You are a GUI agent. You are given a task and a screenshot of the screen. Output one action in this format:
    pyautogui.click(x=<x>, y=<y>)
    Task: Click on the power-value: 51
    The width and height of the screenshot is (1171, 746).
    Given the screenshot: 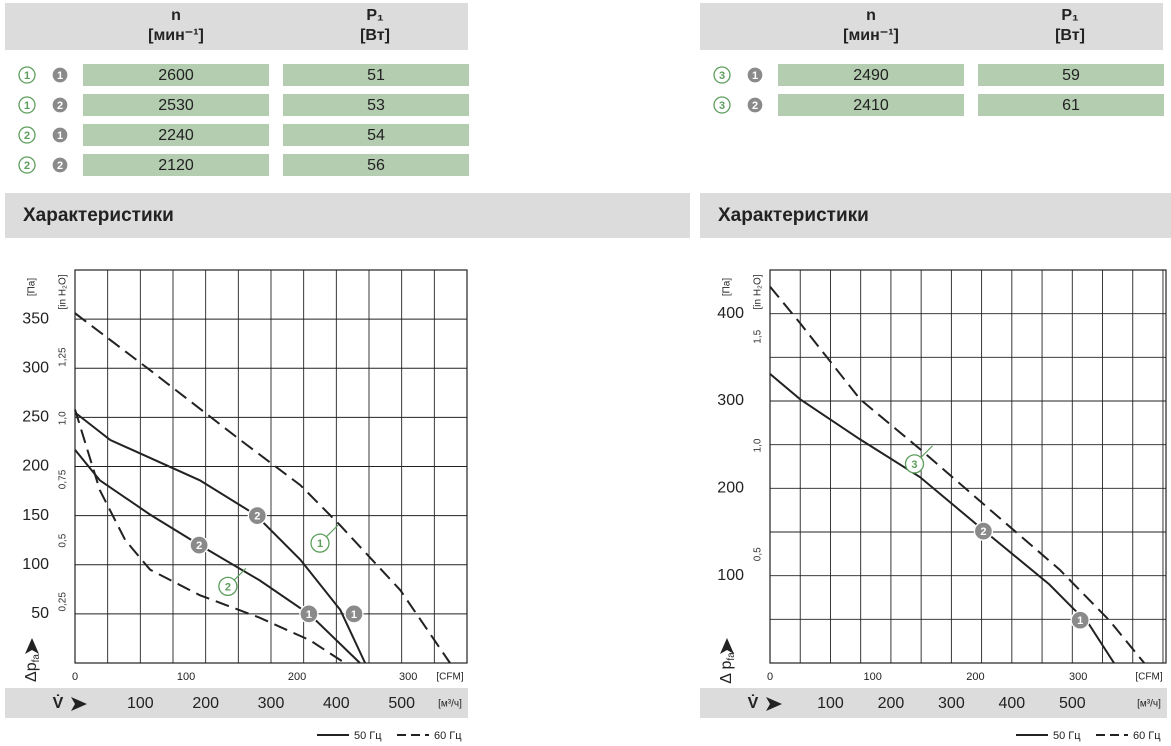 What is the action you would take?
    pyautogui.click(x=376, y=75)
    